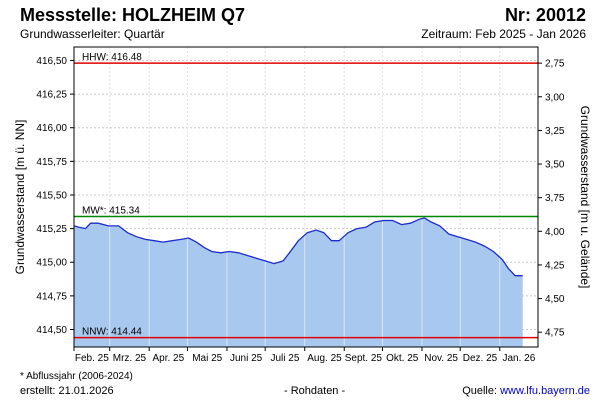 This screenshot has width=600, height=400. I want to click on reference-label: MW*: 415.34, so click(111, 211).